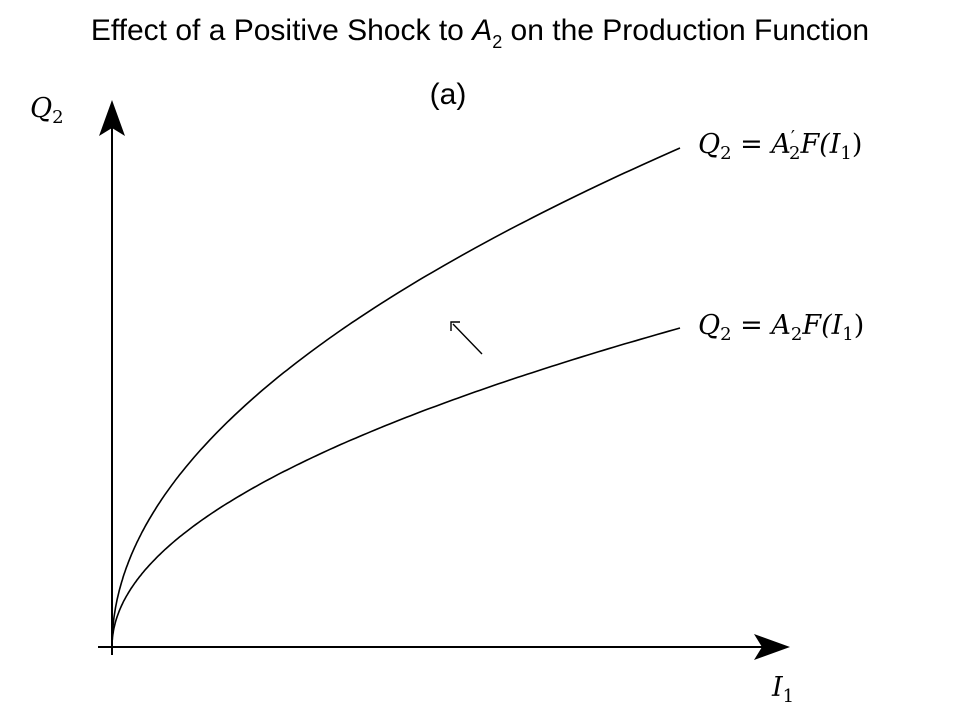 Image resolution: width=955 pixels, height=711 pixels. Describe the element at coordinates (467, 339) in the screenshot. I see `shift-arrow` at that location.